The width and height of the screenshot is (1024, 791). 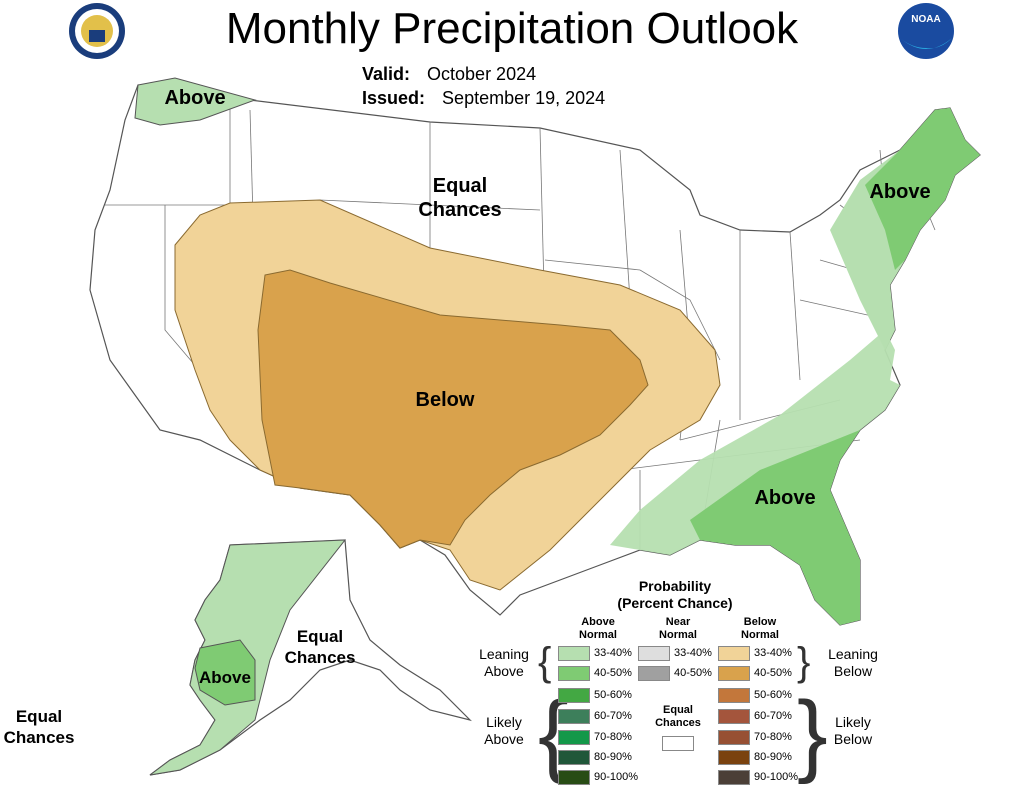 I want to click on legend-leaning-above: Leaning Above, so click(x=504, y=662).